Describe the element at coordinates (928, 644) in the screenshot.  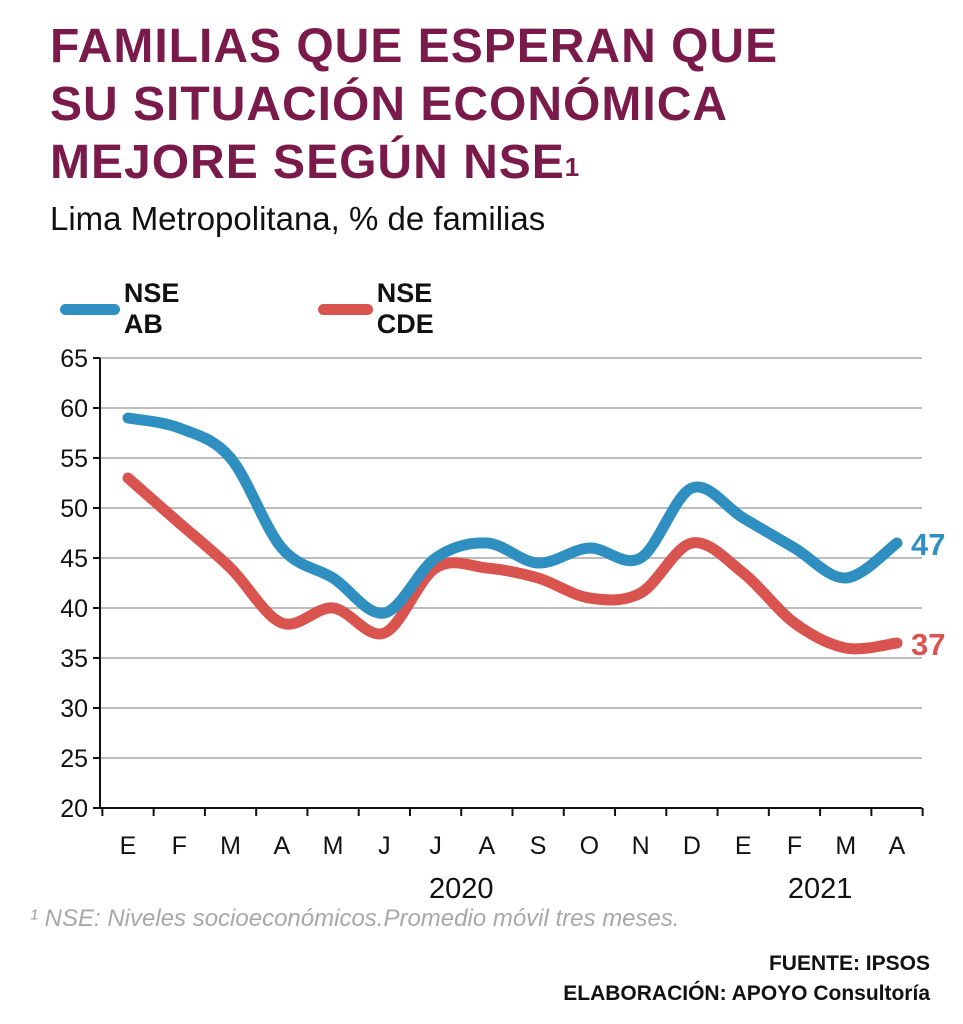
I see `end-value-label-cde: 37` at that location.